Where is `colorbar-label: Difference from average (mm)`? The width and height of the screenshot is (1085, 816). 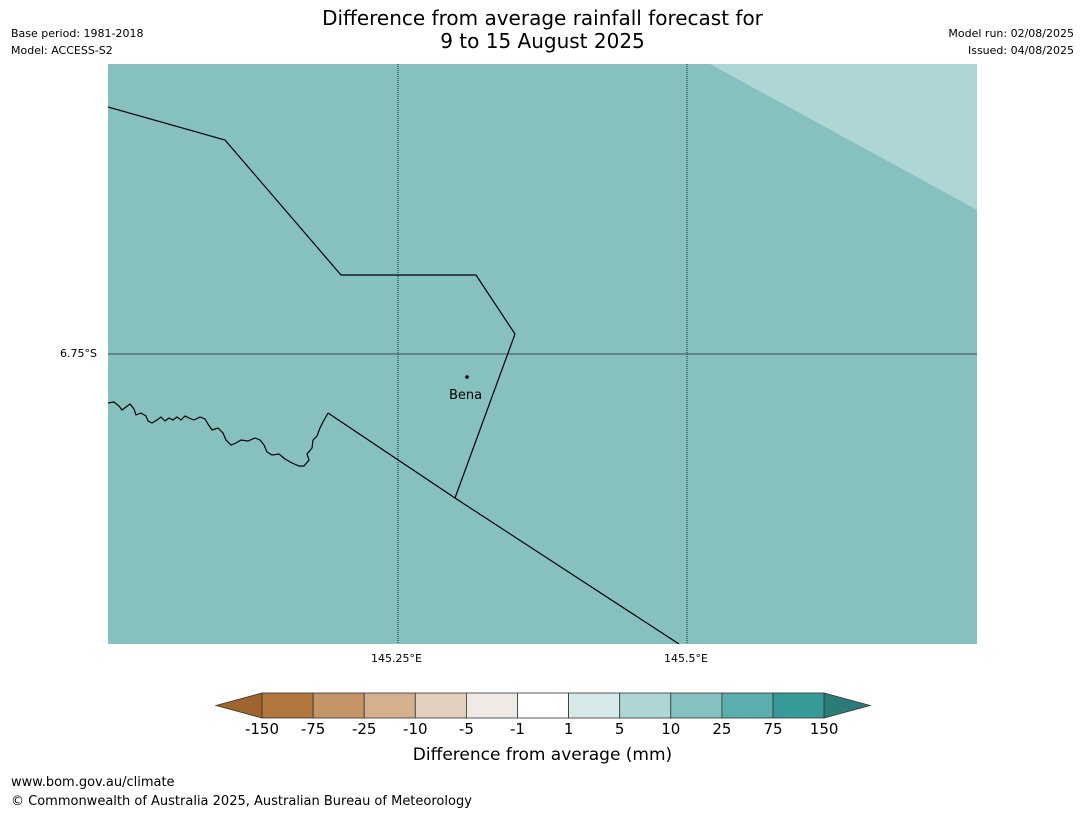
colorbar-label: Difference from average (mm) is located at coordinates (542, 755).